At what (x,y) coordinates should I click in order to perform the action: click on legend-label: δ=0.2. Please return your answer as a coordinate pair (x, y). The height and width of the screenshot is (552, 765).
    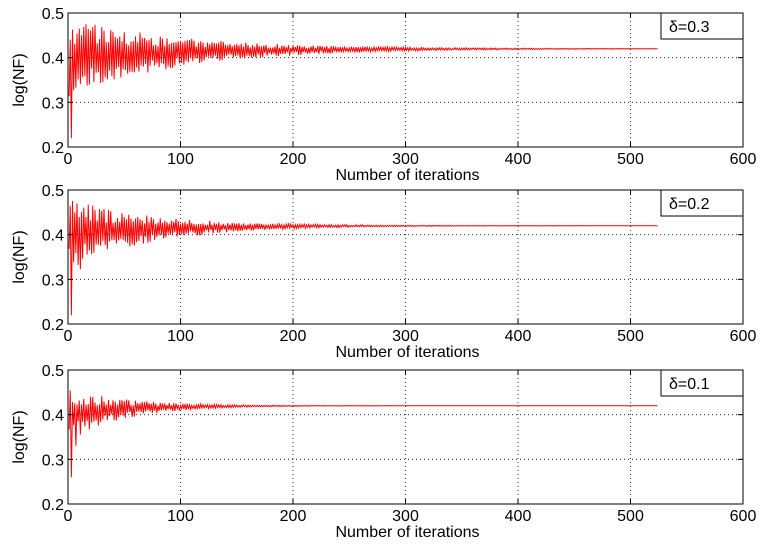
    Looking at the image, I should click on (689, 204).